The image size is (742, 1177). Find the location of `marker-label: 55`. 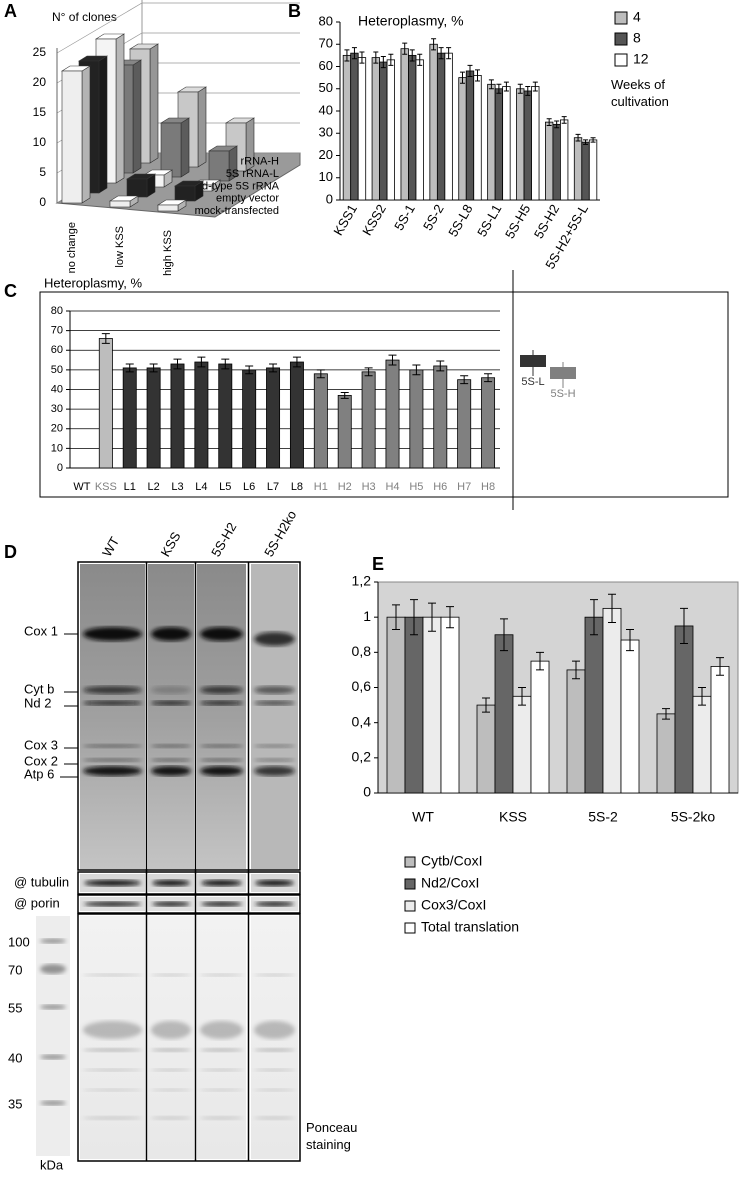

marker-label: 55 is located at coordinates (15, 1007).